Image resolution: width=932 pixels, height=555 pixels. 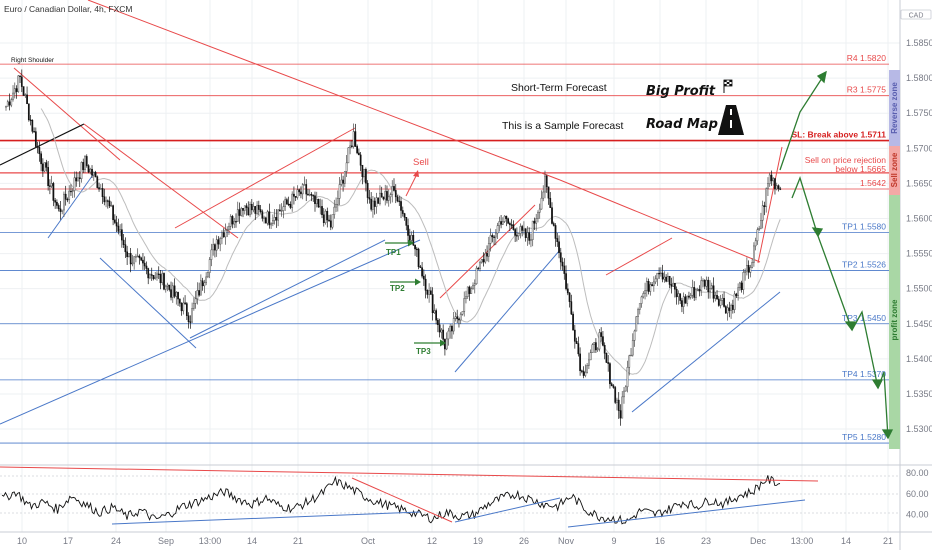 I want to click on blue-flag-bottom, so click(x=507, y=311).